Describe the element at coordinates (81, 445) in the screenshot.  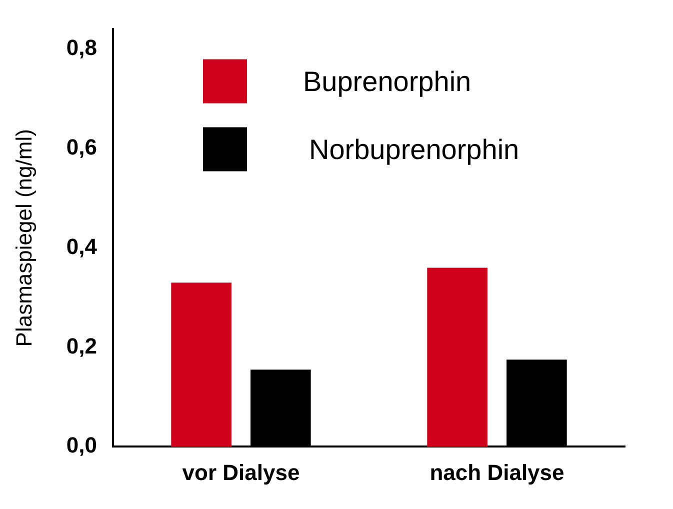
I see `y-tick-label: 0,0` at that location.